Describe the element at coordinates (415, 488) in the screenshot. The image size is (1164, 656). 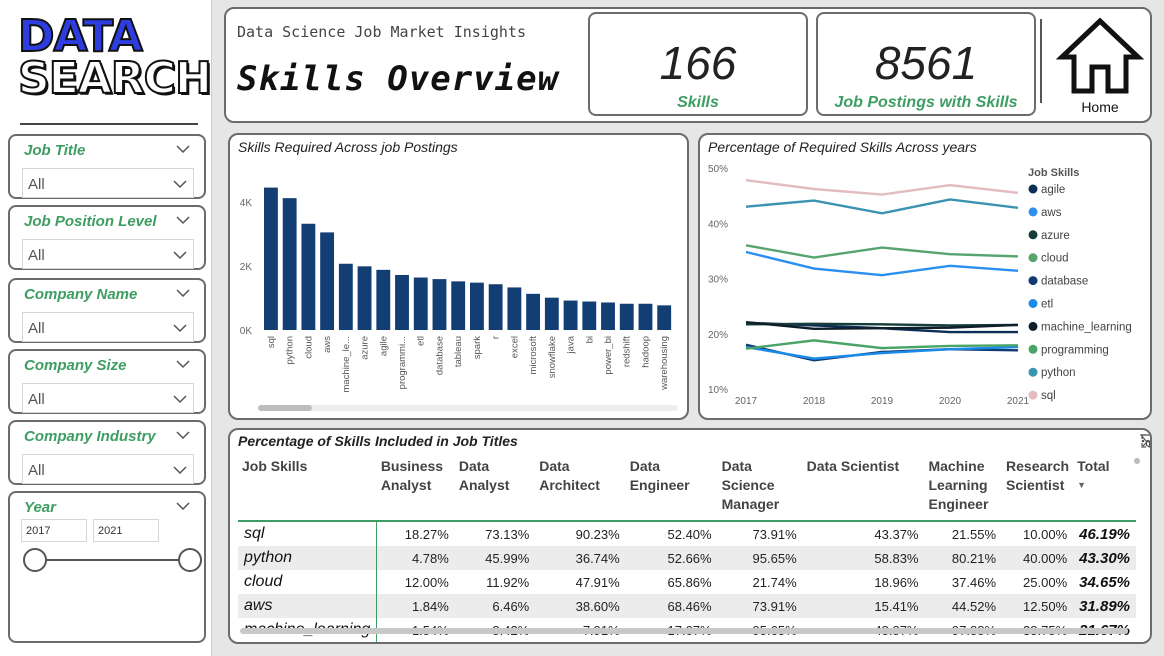
I see `column-header: Business Analyst` at that location.